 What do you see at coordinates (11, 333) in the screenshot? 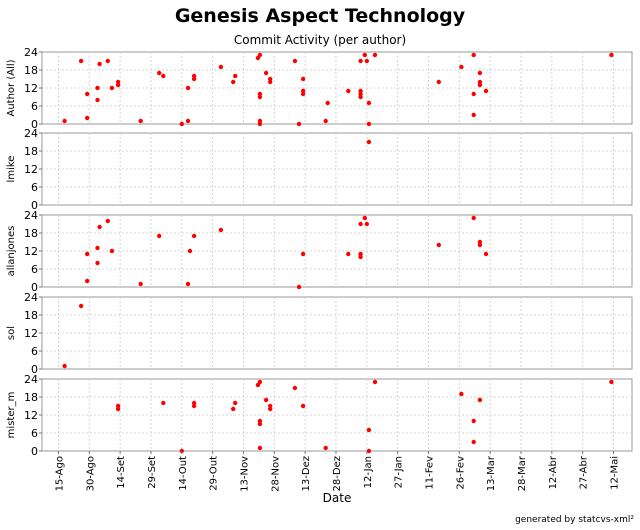
I see `y-axis-label-sol: sol` at bounding box center [11, 333].